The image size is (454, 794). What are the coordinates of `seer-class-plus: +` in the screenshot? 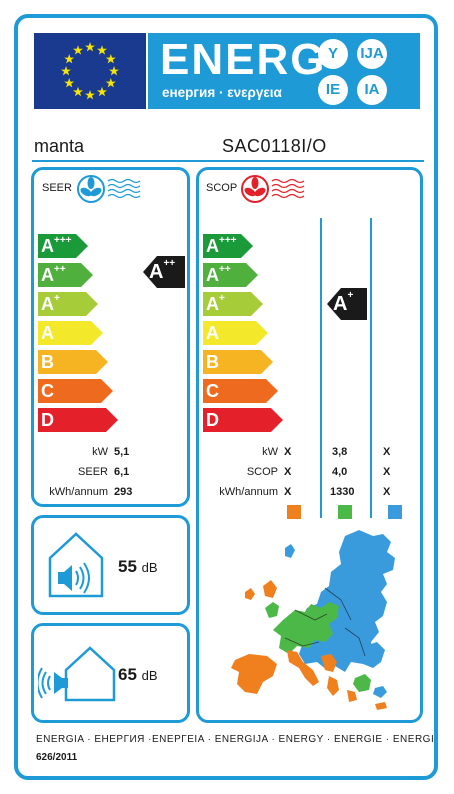 It's located at (57, 298).